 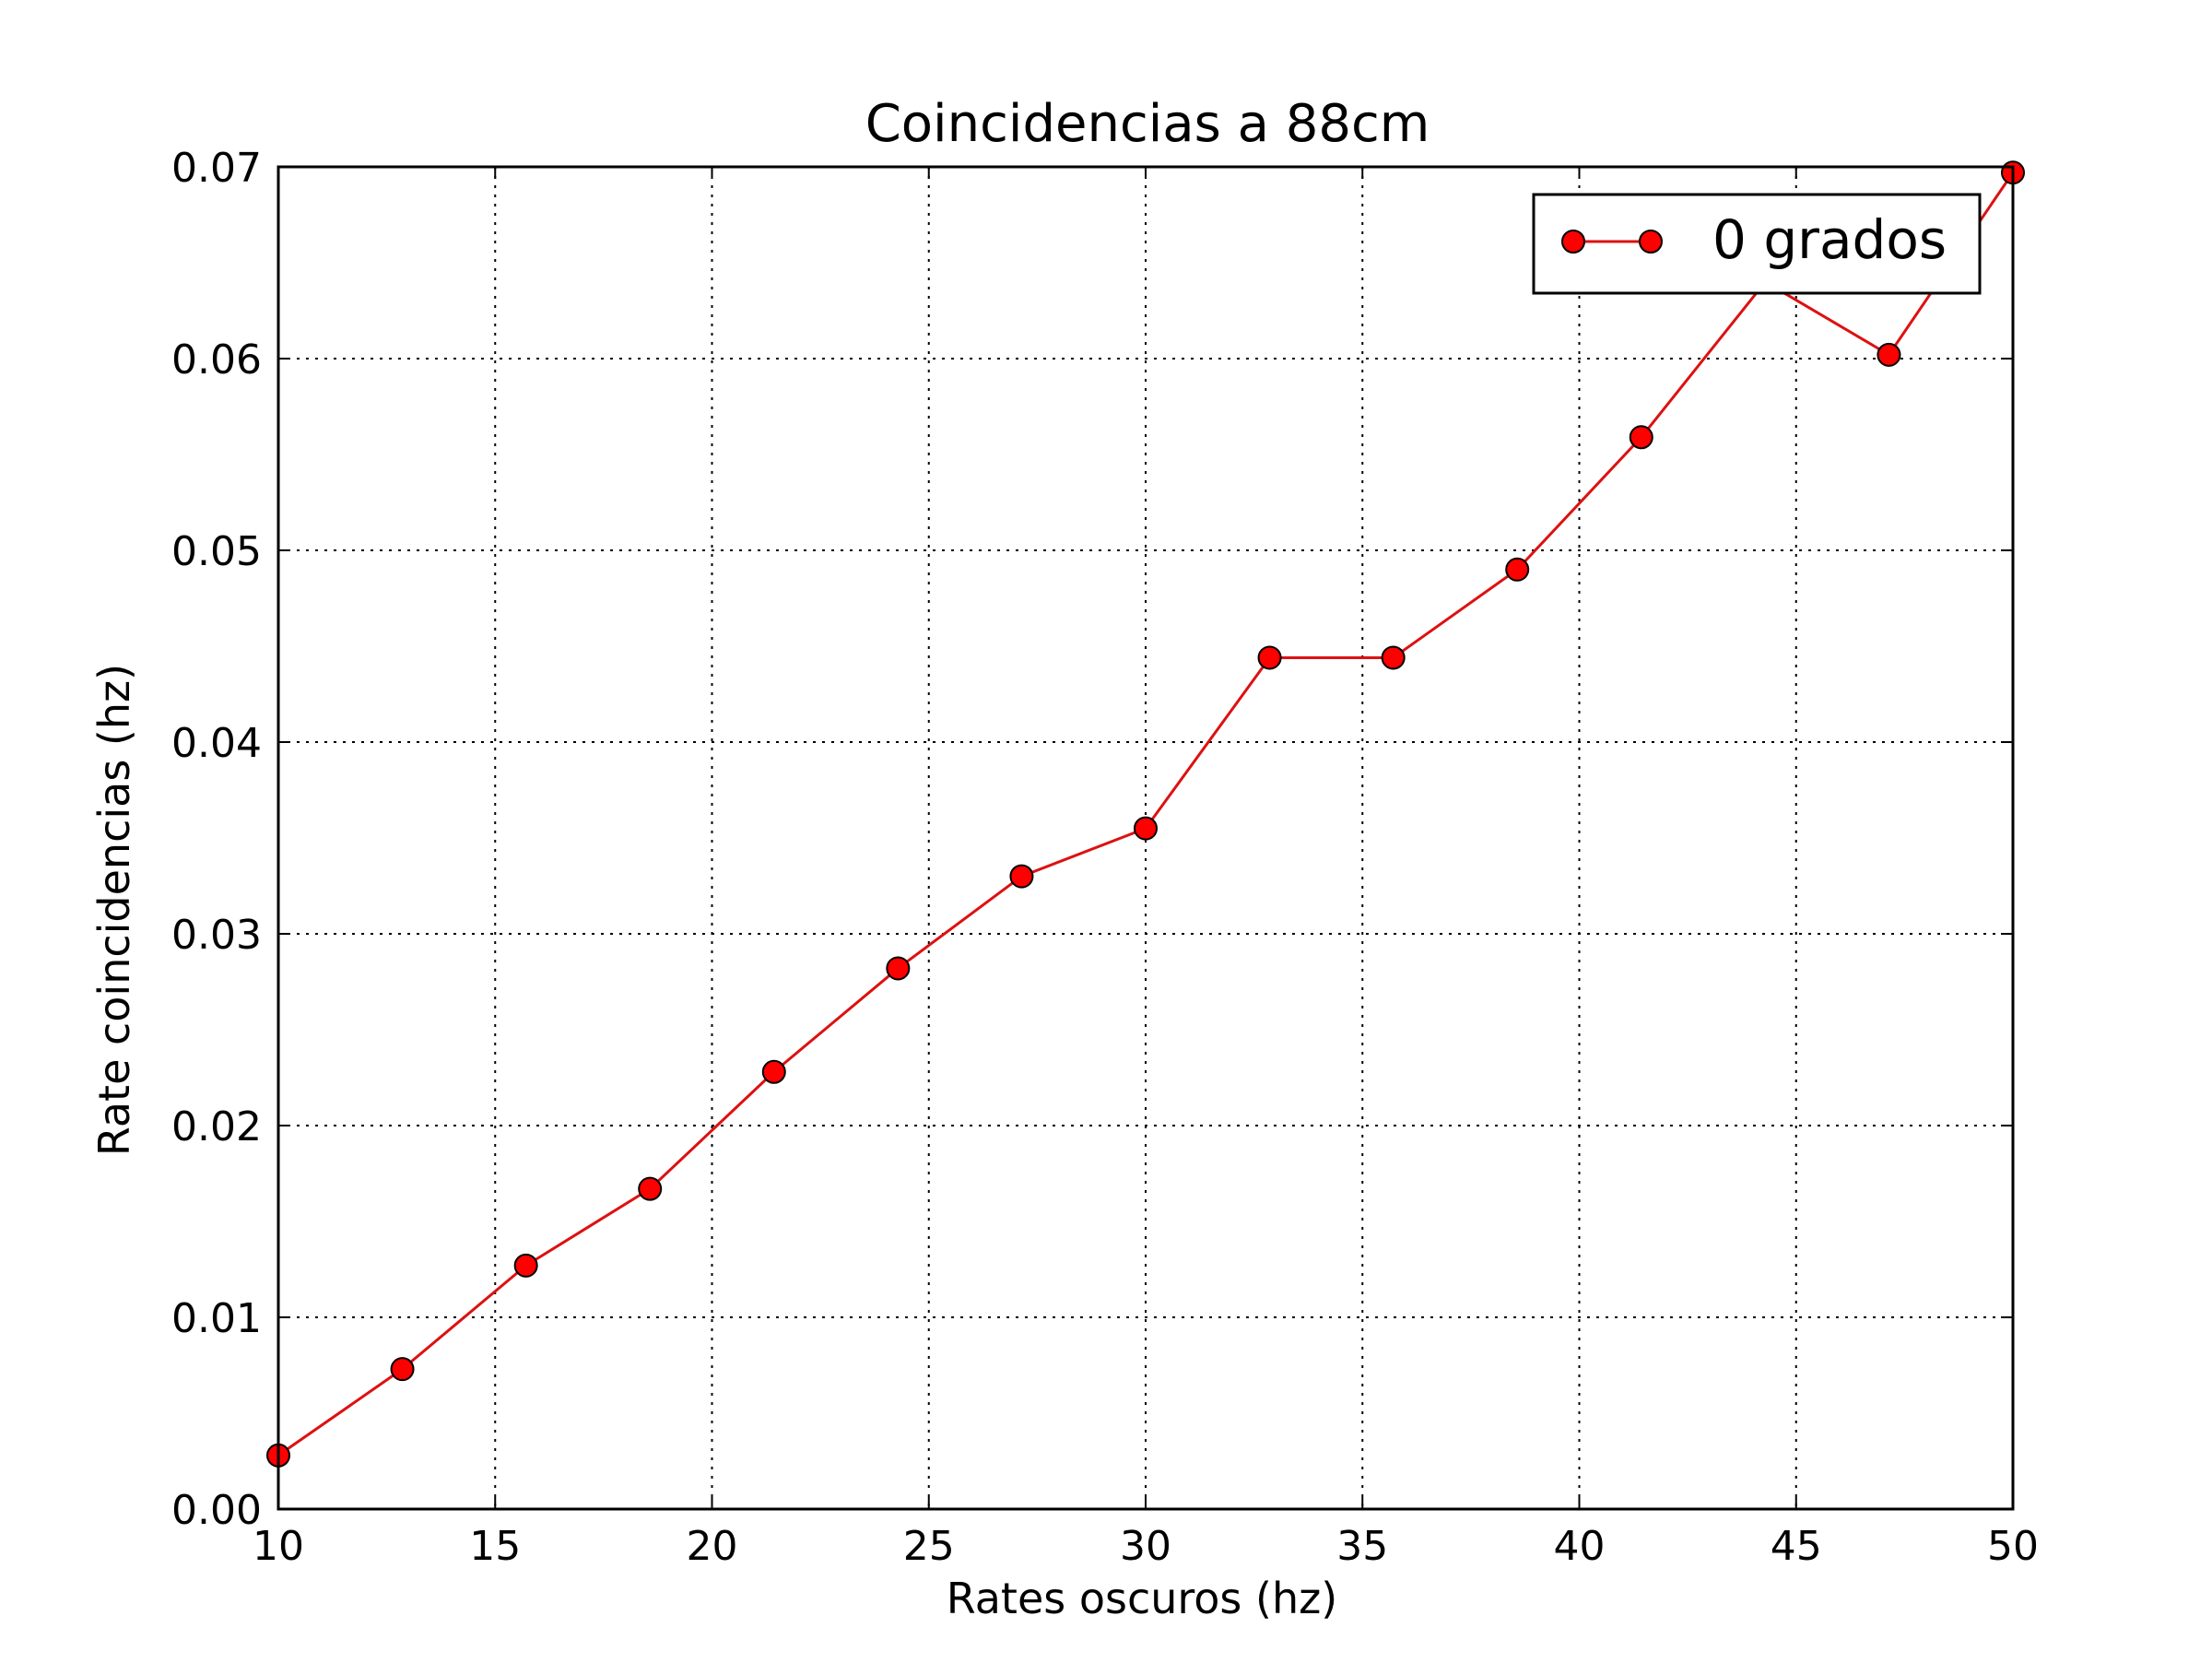 I want to click on y-tick-label: 0.00, so click(x=216, y=1510).